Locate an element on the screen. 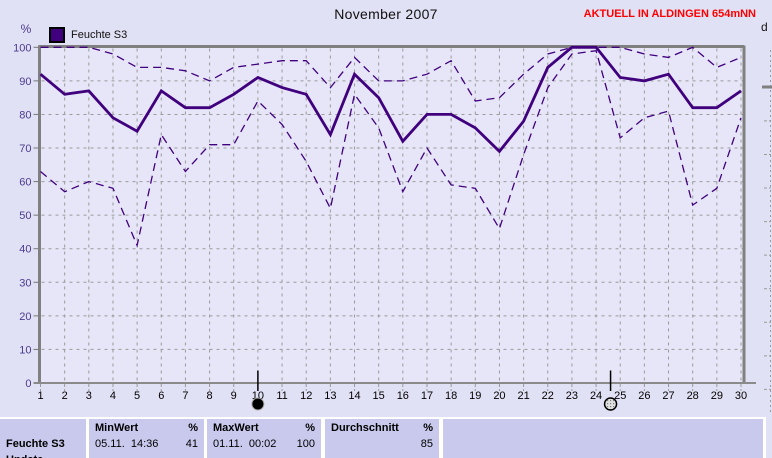 The width and height of the screenshot is (772, 458). x-tick-label: 2 is located at coordinates (65, 396).